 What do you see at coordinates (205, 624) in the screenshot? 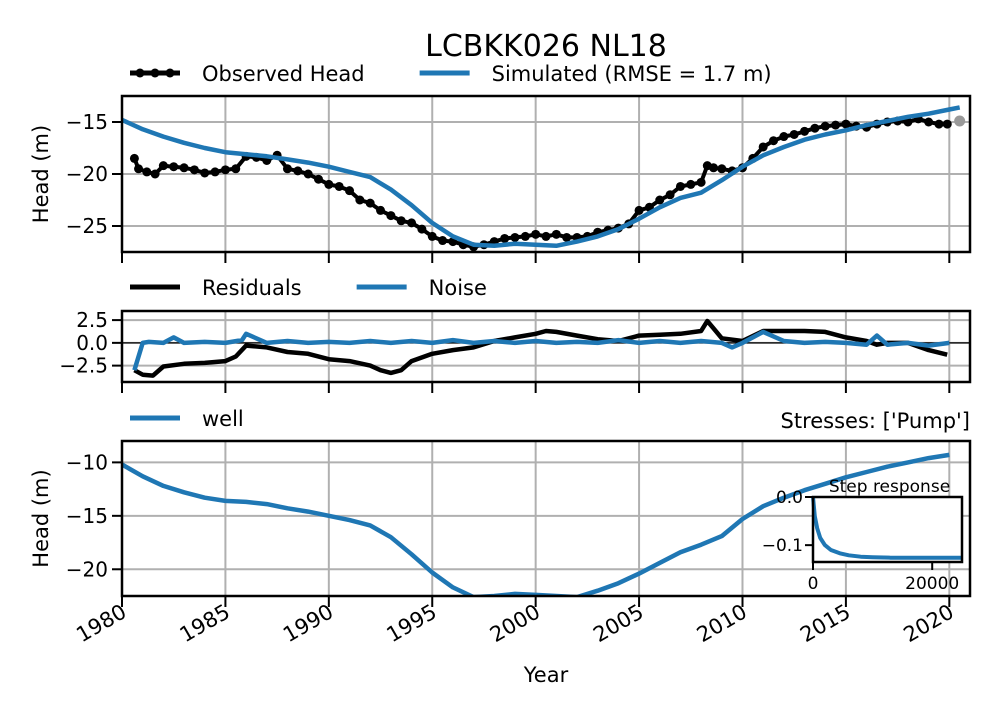
I see `x-tick-label: 1985` at bounding box center [205, 624].